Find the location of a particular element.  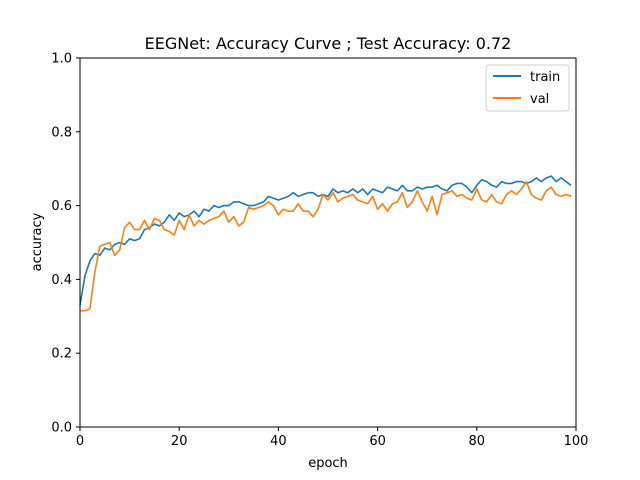

x-axis-label: epoch is located at coordinates (328, 463).